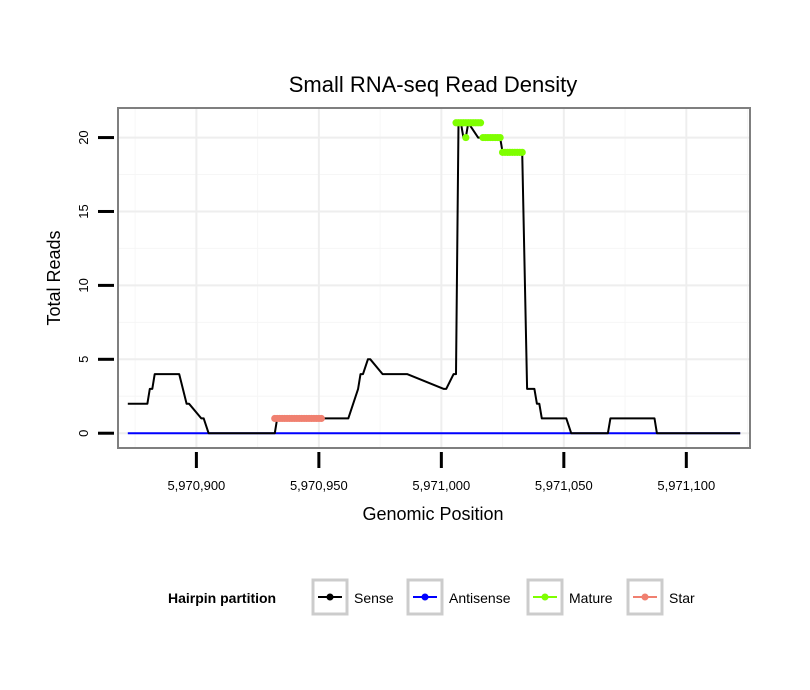 Image resolution: width=810 pixels, height=690 pixels. Describe the element at coordinates (298, 418) in the screenshot. I see `series-star` at that location.